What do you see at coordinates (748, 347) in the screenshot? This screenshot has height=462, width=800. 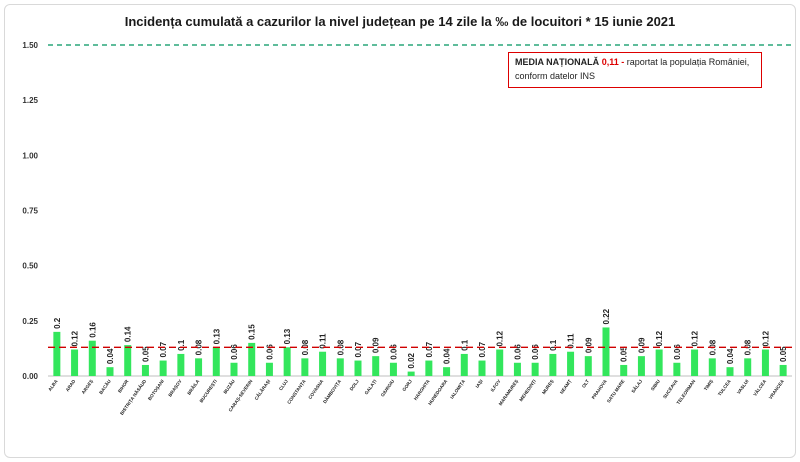 I see `bar-value-label: 0.08` at bounding box center [748, 347].